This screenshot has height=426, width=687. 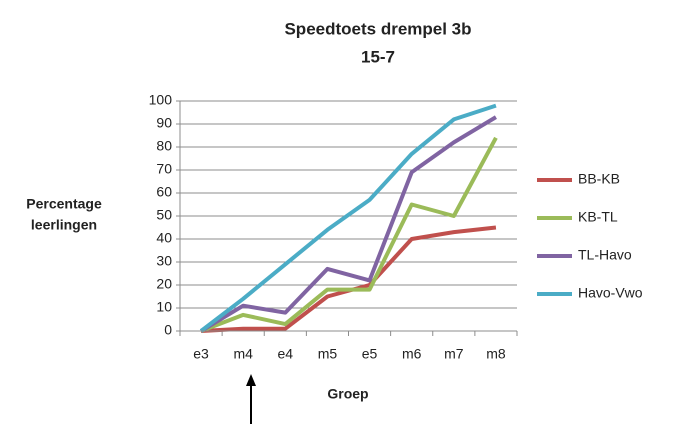 I want to click on x-tick-label: e4, so click(x=286, y=354).